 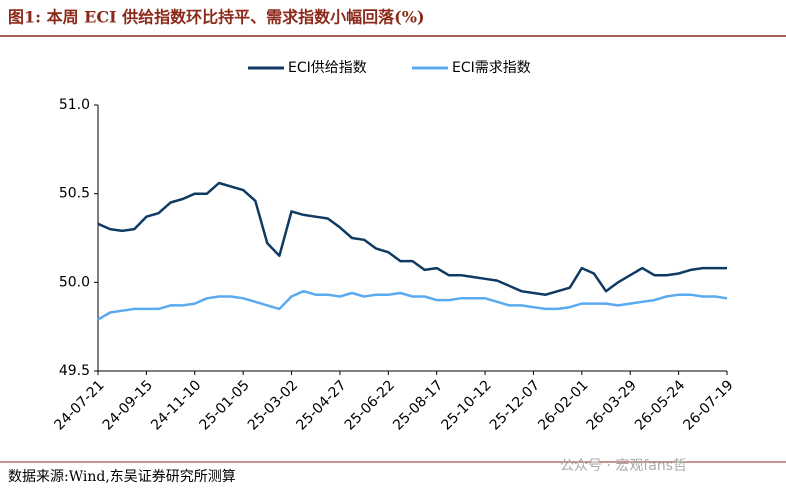 I want to click on x-tick-label: 25-01-05, so click(x=225, y=405).